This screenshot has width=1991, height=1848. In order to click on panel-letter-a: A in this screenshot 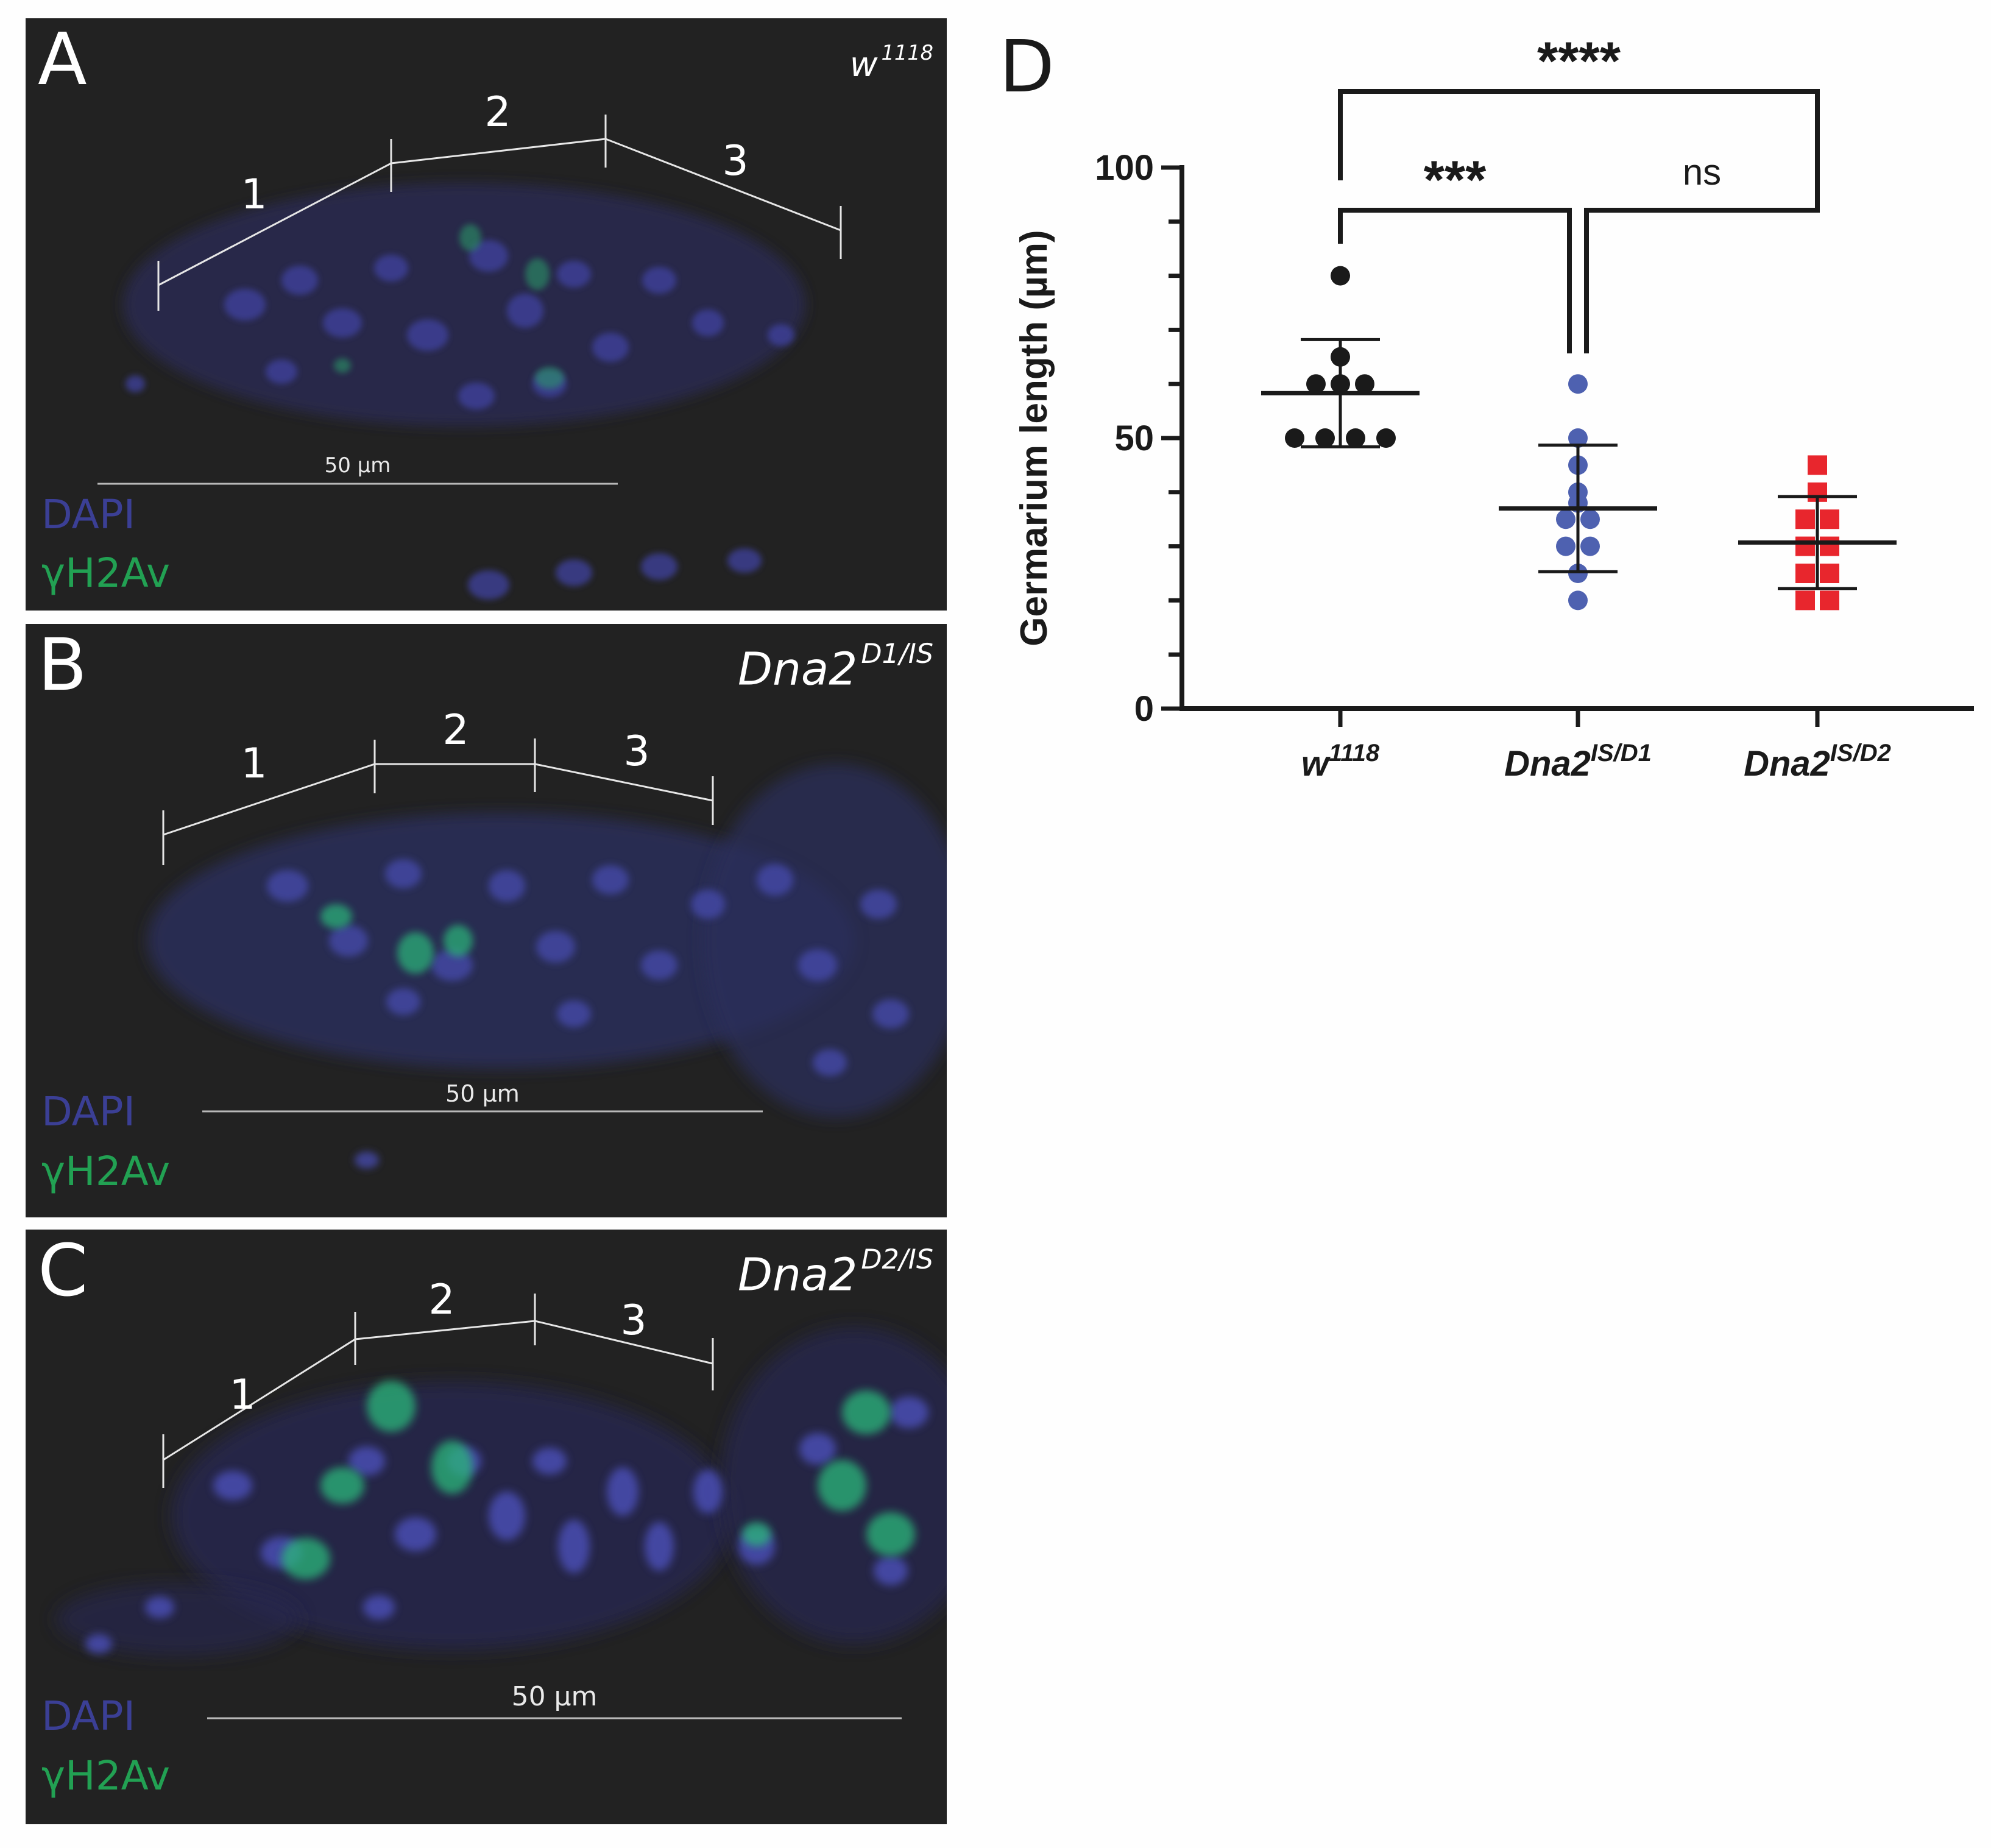, I will do `click(62, 59)`.